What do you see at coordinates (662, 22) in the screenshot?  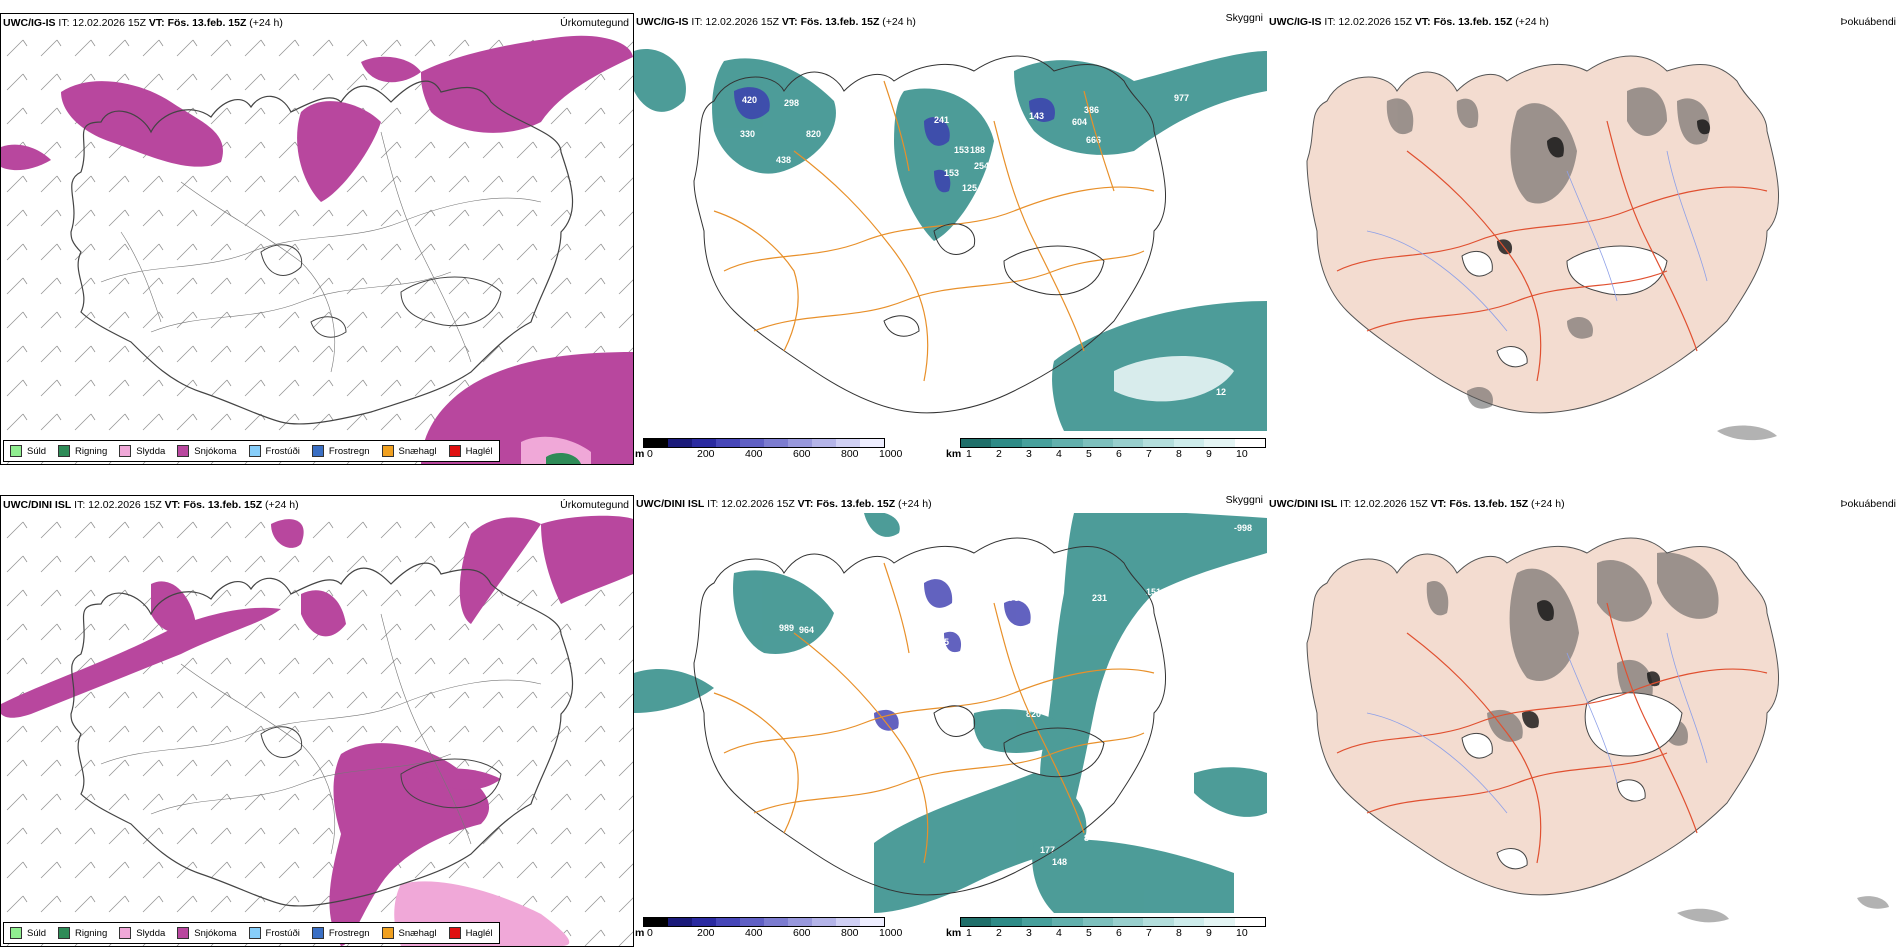 I see `model-name: UWC/IG-IS` at bounding box center [662, 22].